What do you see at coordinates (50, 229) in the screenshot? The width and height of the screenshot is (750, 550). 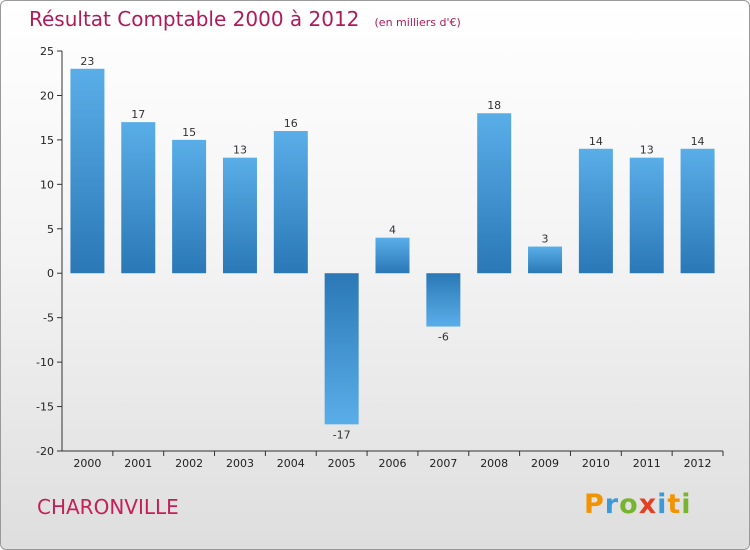 I see `y-tick-label: 5` at bounding box center [50, 229].